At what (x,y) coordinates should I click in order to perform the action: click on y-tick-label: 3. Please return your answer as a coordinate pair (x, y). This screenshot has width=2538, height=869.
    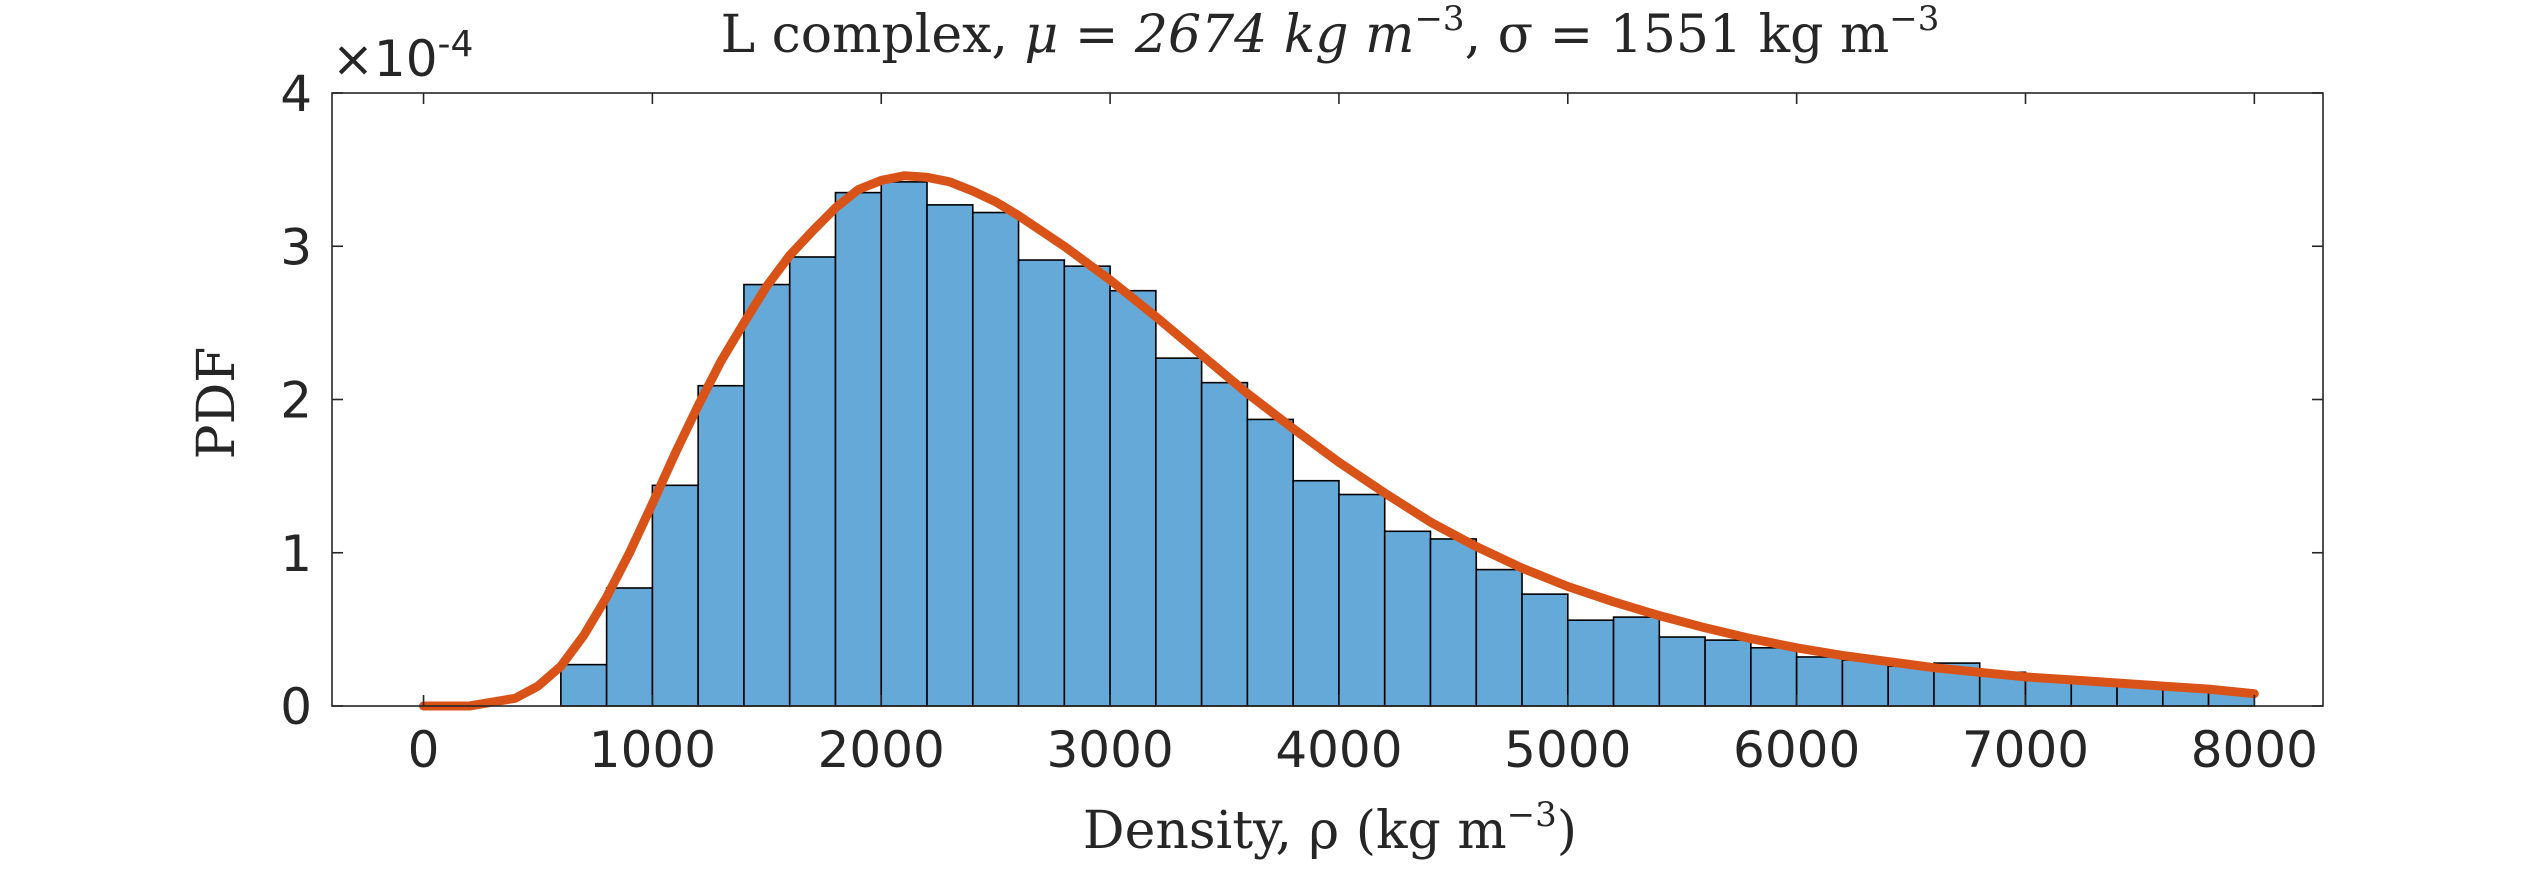
    Looking at the image, I should click on (296, 247).